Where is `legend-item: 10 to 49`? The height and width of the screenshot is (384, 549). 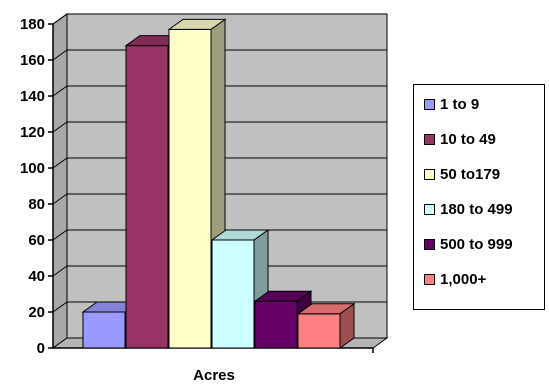
legend-item: 10 to 49 is located at coordinates (460, 139).